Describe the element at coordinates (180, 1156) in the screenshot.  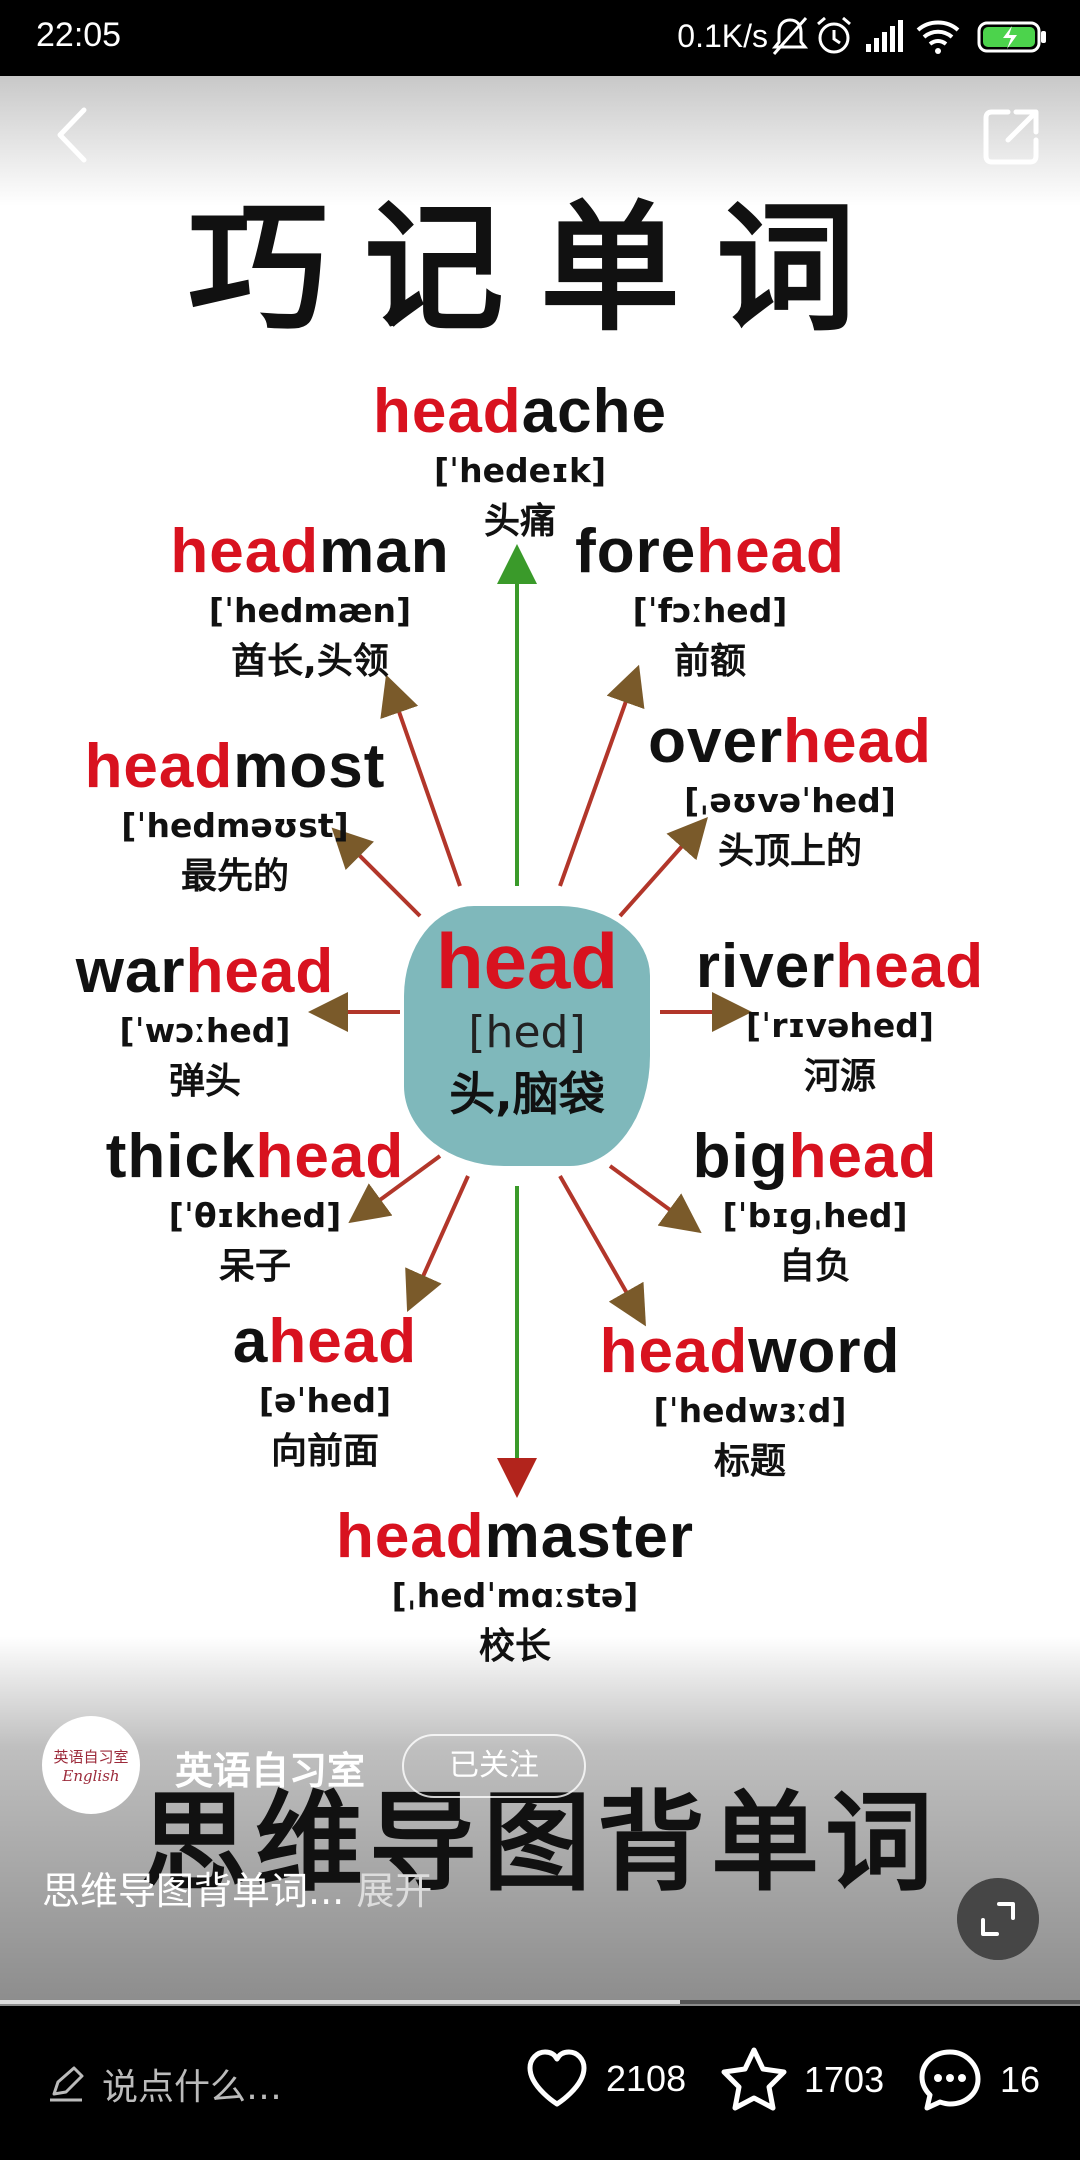
I see `word-black-part: thick` at that location.